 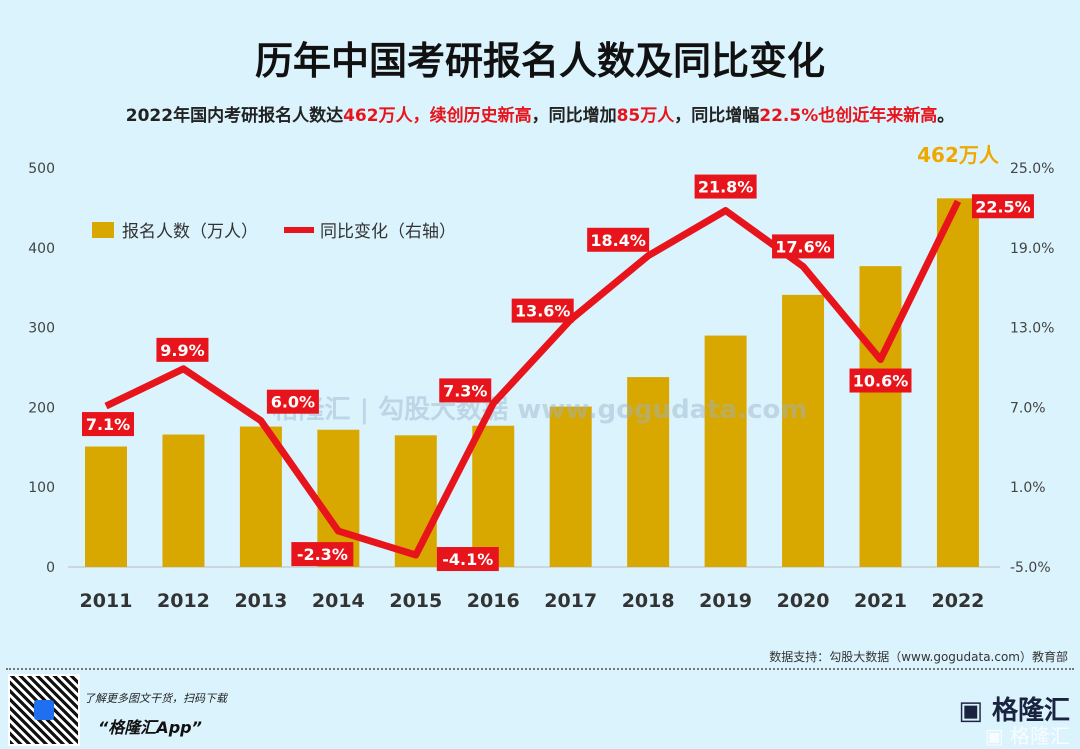 I want to click on bar-2019, so click(x=725, y=451).